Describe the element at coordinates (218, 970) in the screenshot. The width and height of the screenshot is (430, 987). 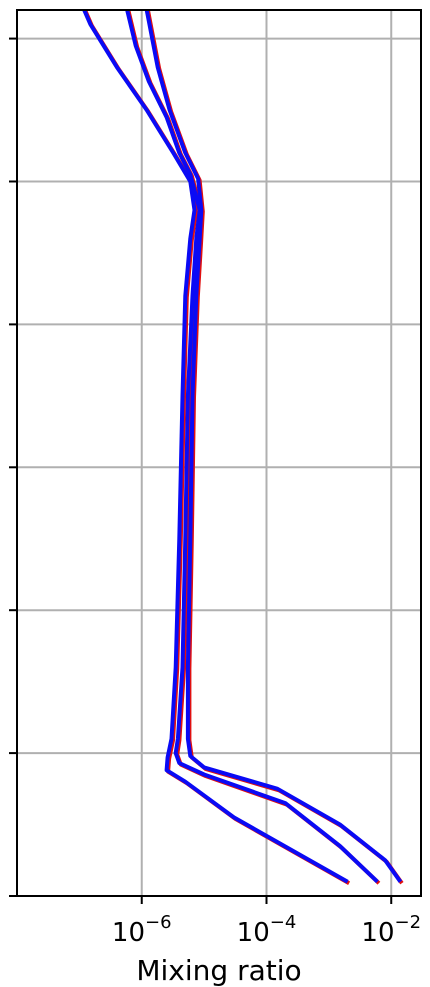
I see `x-axis-label: Mixing ratio` at that location.